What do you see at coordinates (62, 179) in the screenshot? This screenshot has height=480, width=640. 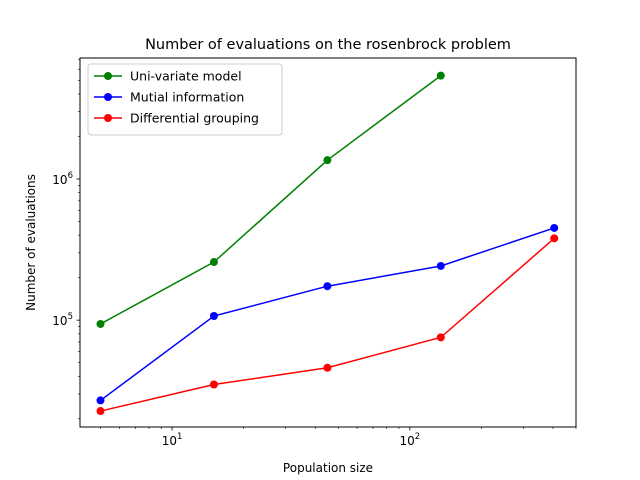 I see `y-tick-label: 10⁶` at bounding box center [62, 179].